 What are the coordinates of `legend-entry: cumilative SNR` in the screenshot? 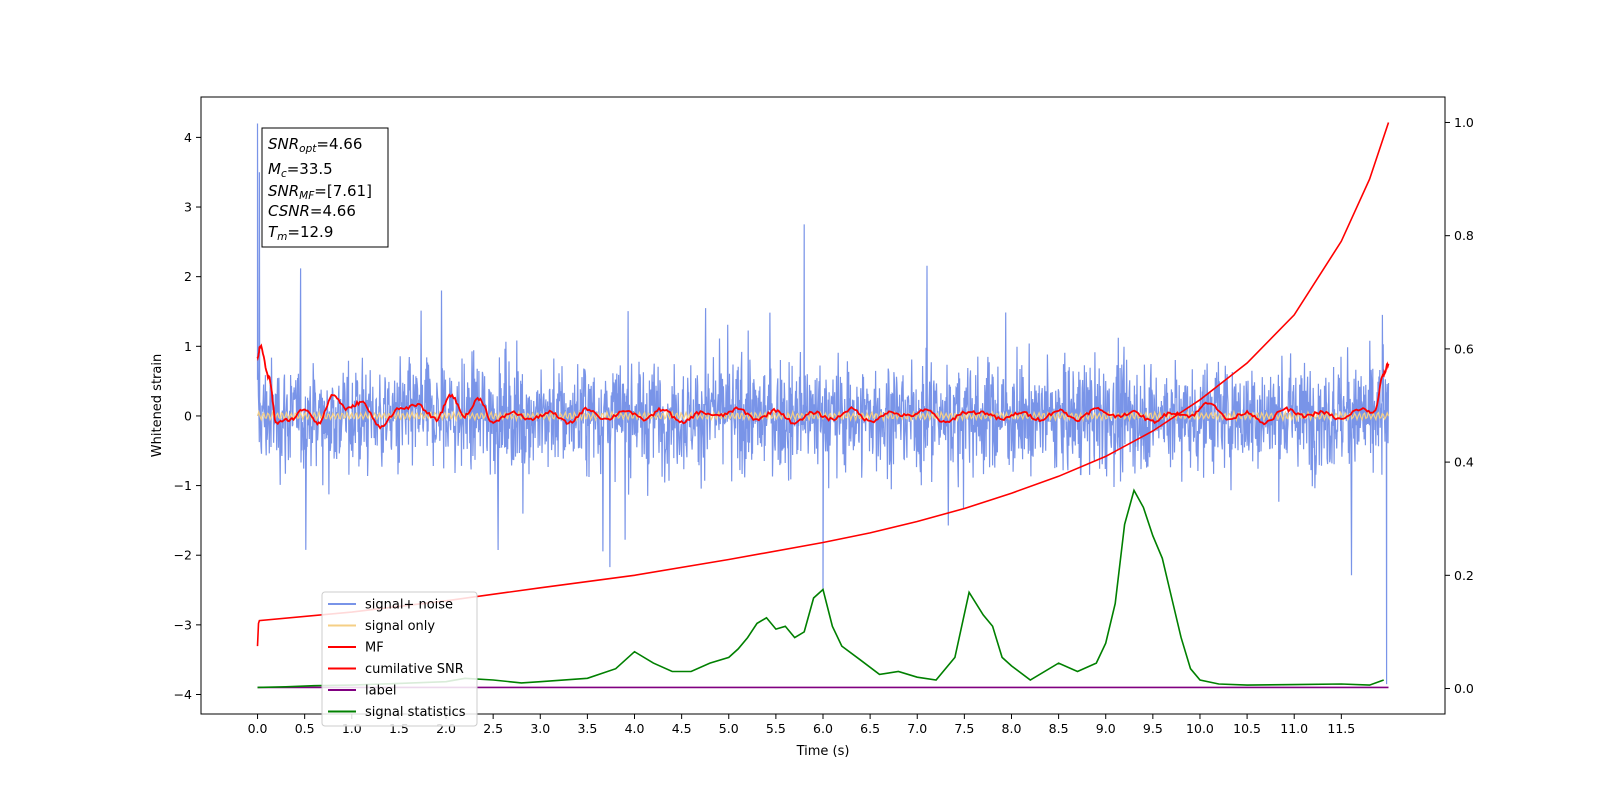 It's located at (414, 669).